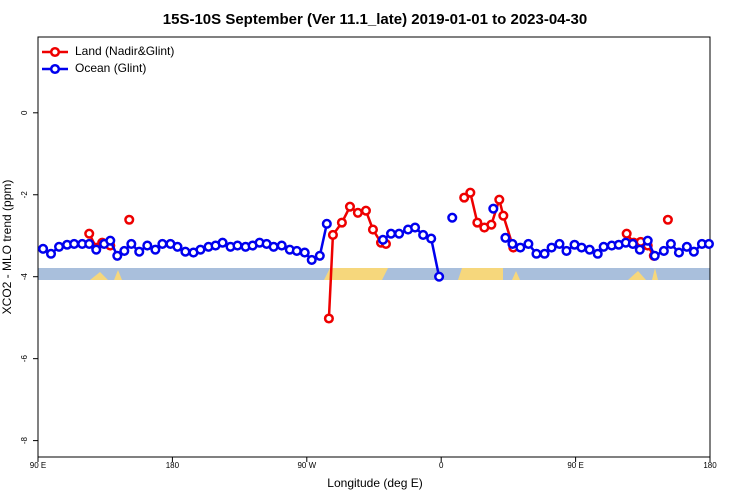 The height and width of the screenshot is (500, 750). What do you see at coordinates (7, 247) in the screenshot?
I see `y-axis-label: XCO2 - MLO trend (ppm)` at bounding box center [7, 247].